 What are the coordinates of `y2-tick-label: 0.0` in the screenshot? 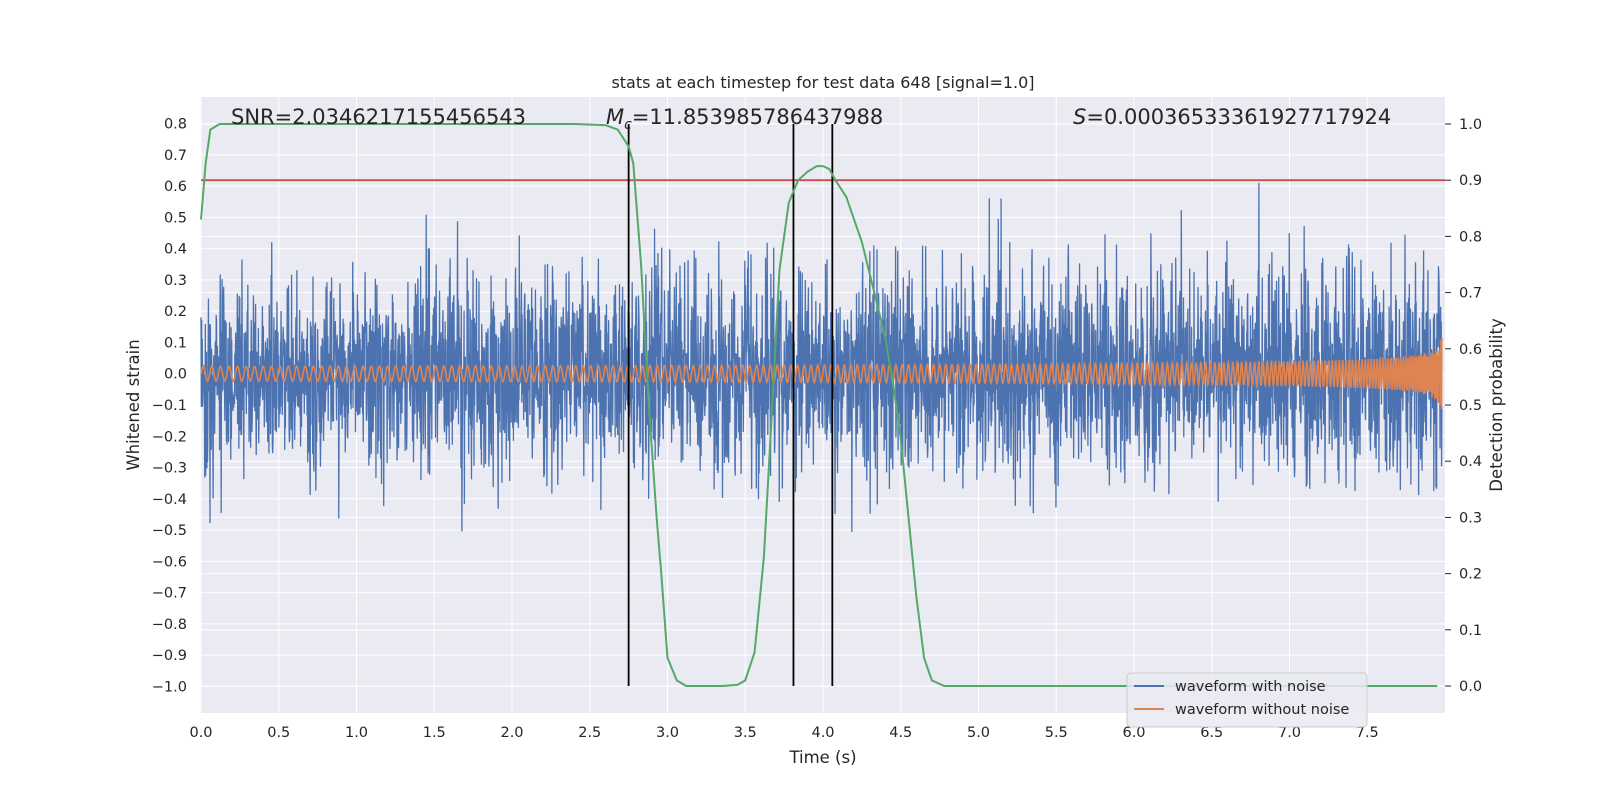 It's located at (1470, 687).